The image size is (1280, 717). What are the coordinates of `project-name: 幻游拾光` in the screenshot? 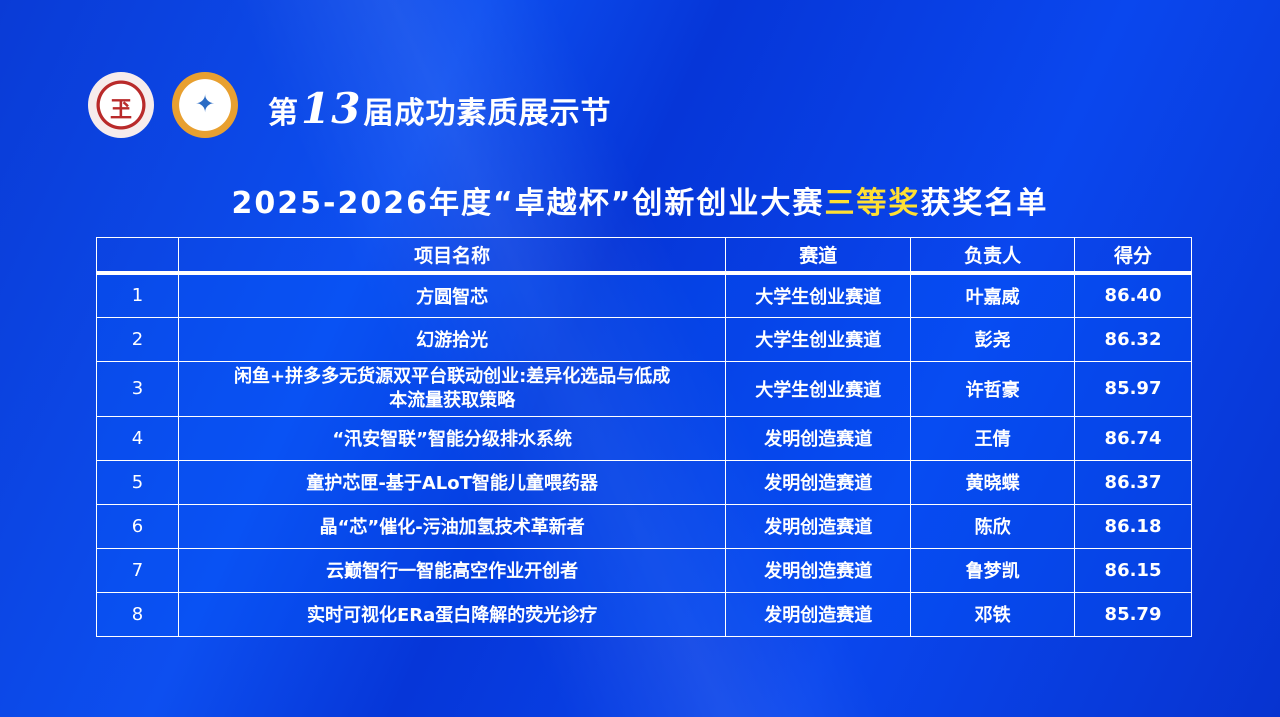 It's located at (452, 339).